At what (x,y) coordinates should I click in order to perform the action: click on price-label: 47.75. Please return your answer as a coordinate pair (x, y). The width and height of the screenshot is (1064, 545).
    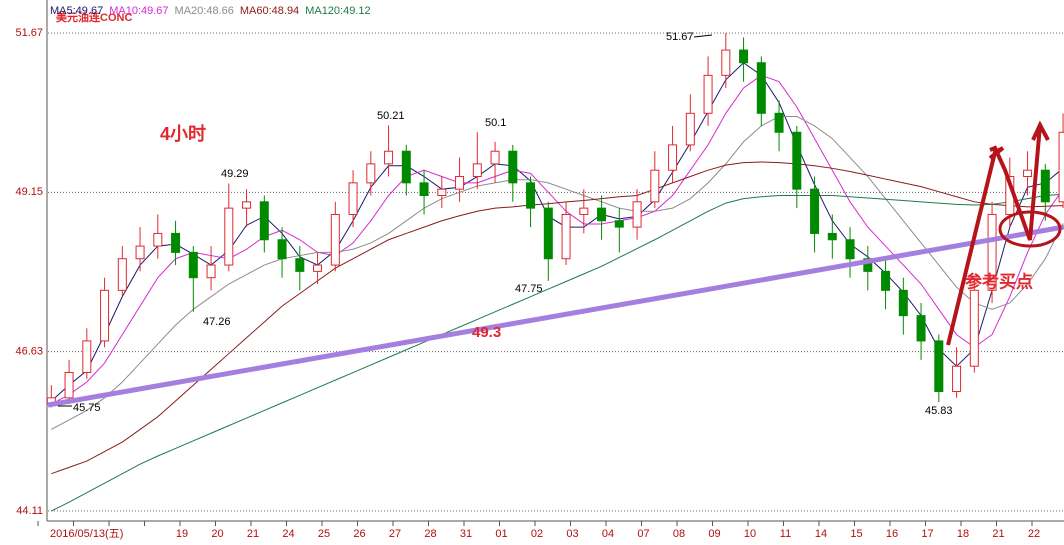
    Looking at the image, I should click on (529, 289).